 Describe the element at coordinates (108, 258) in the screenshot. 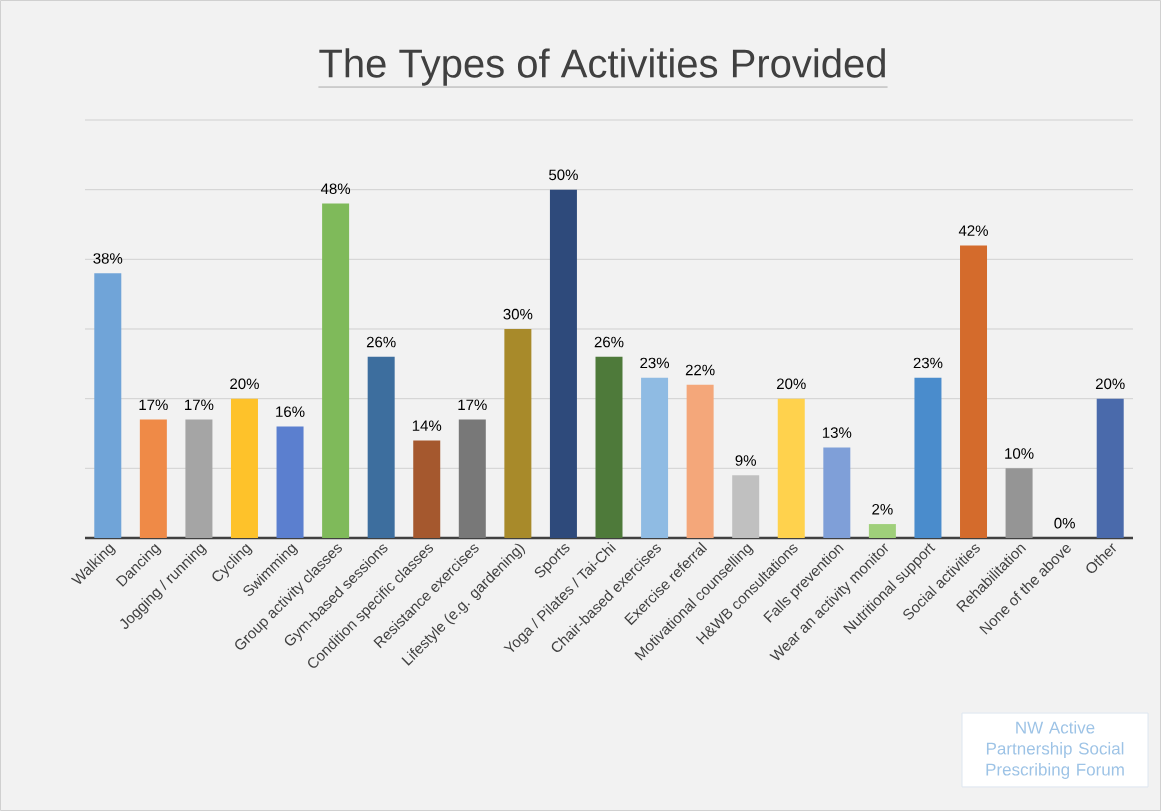

I see `data-label: 38%` at that location.